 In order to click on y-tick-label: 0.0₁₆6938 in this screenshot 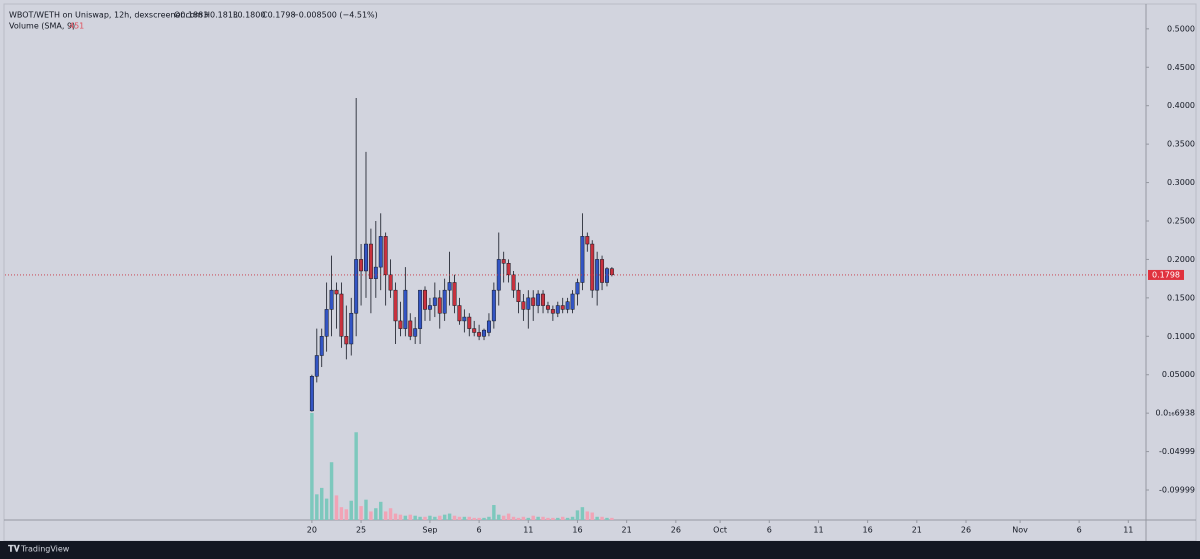, I will do `click(1176, 413)`.